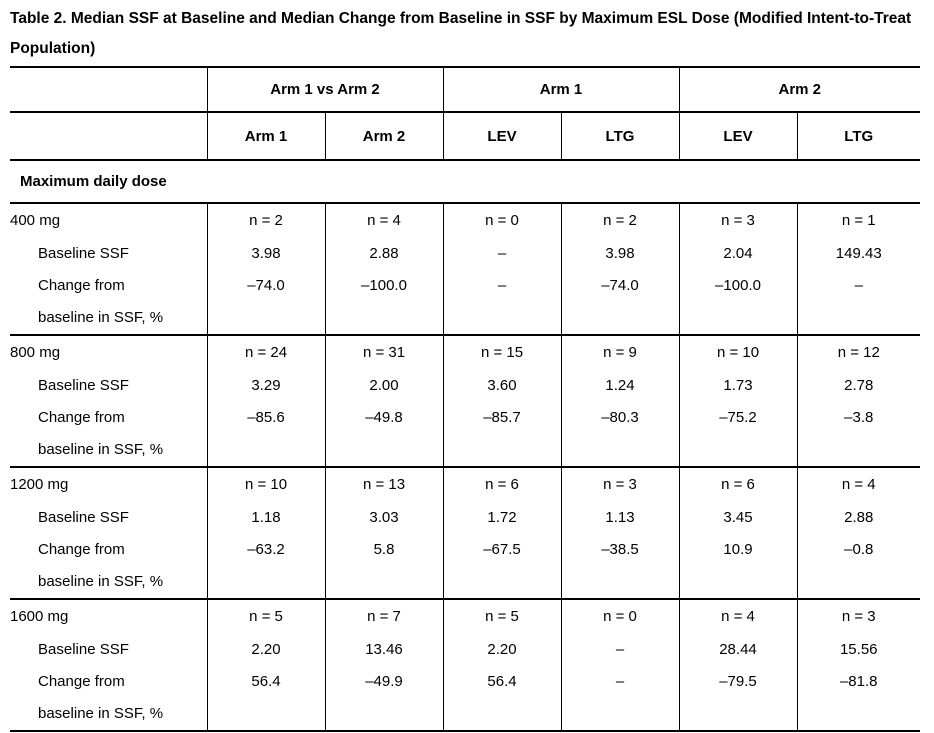 Image resolution: width=934 pixels, height=733 pixels. I want to click on value-cell: 1.13, so click(619, 517).